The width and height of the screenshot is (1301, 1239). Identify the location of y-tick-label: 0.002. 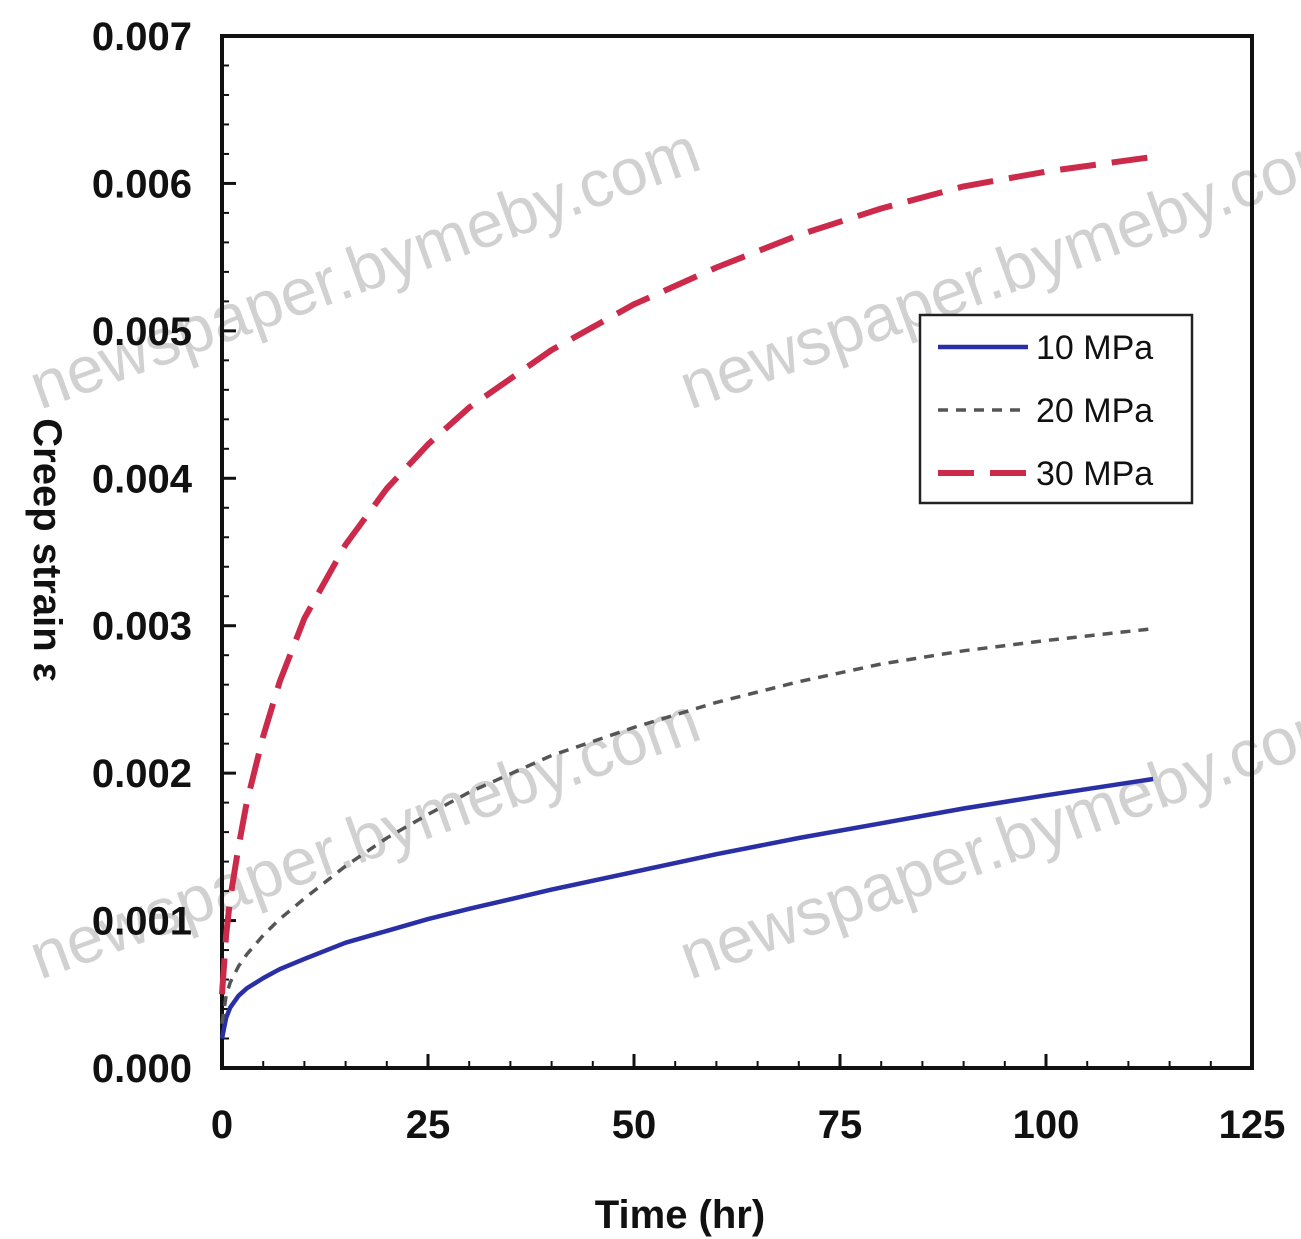
(142, 774).